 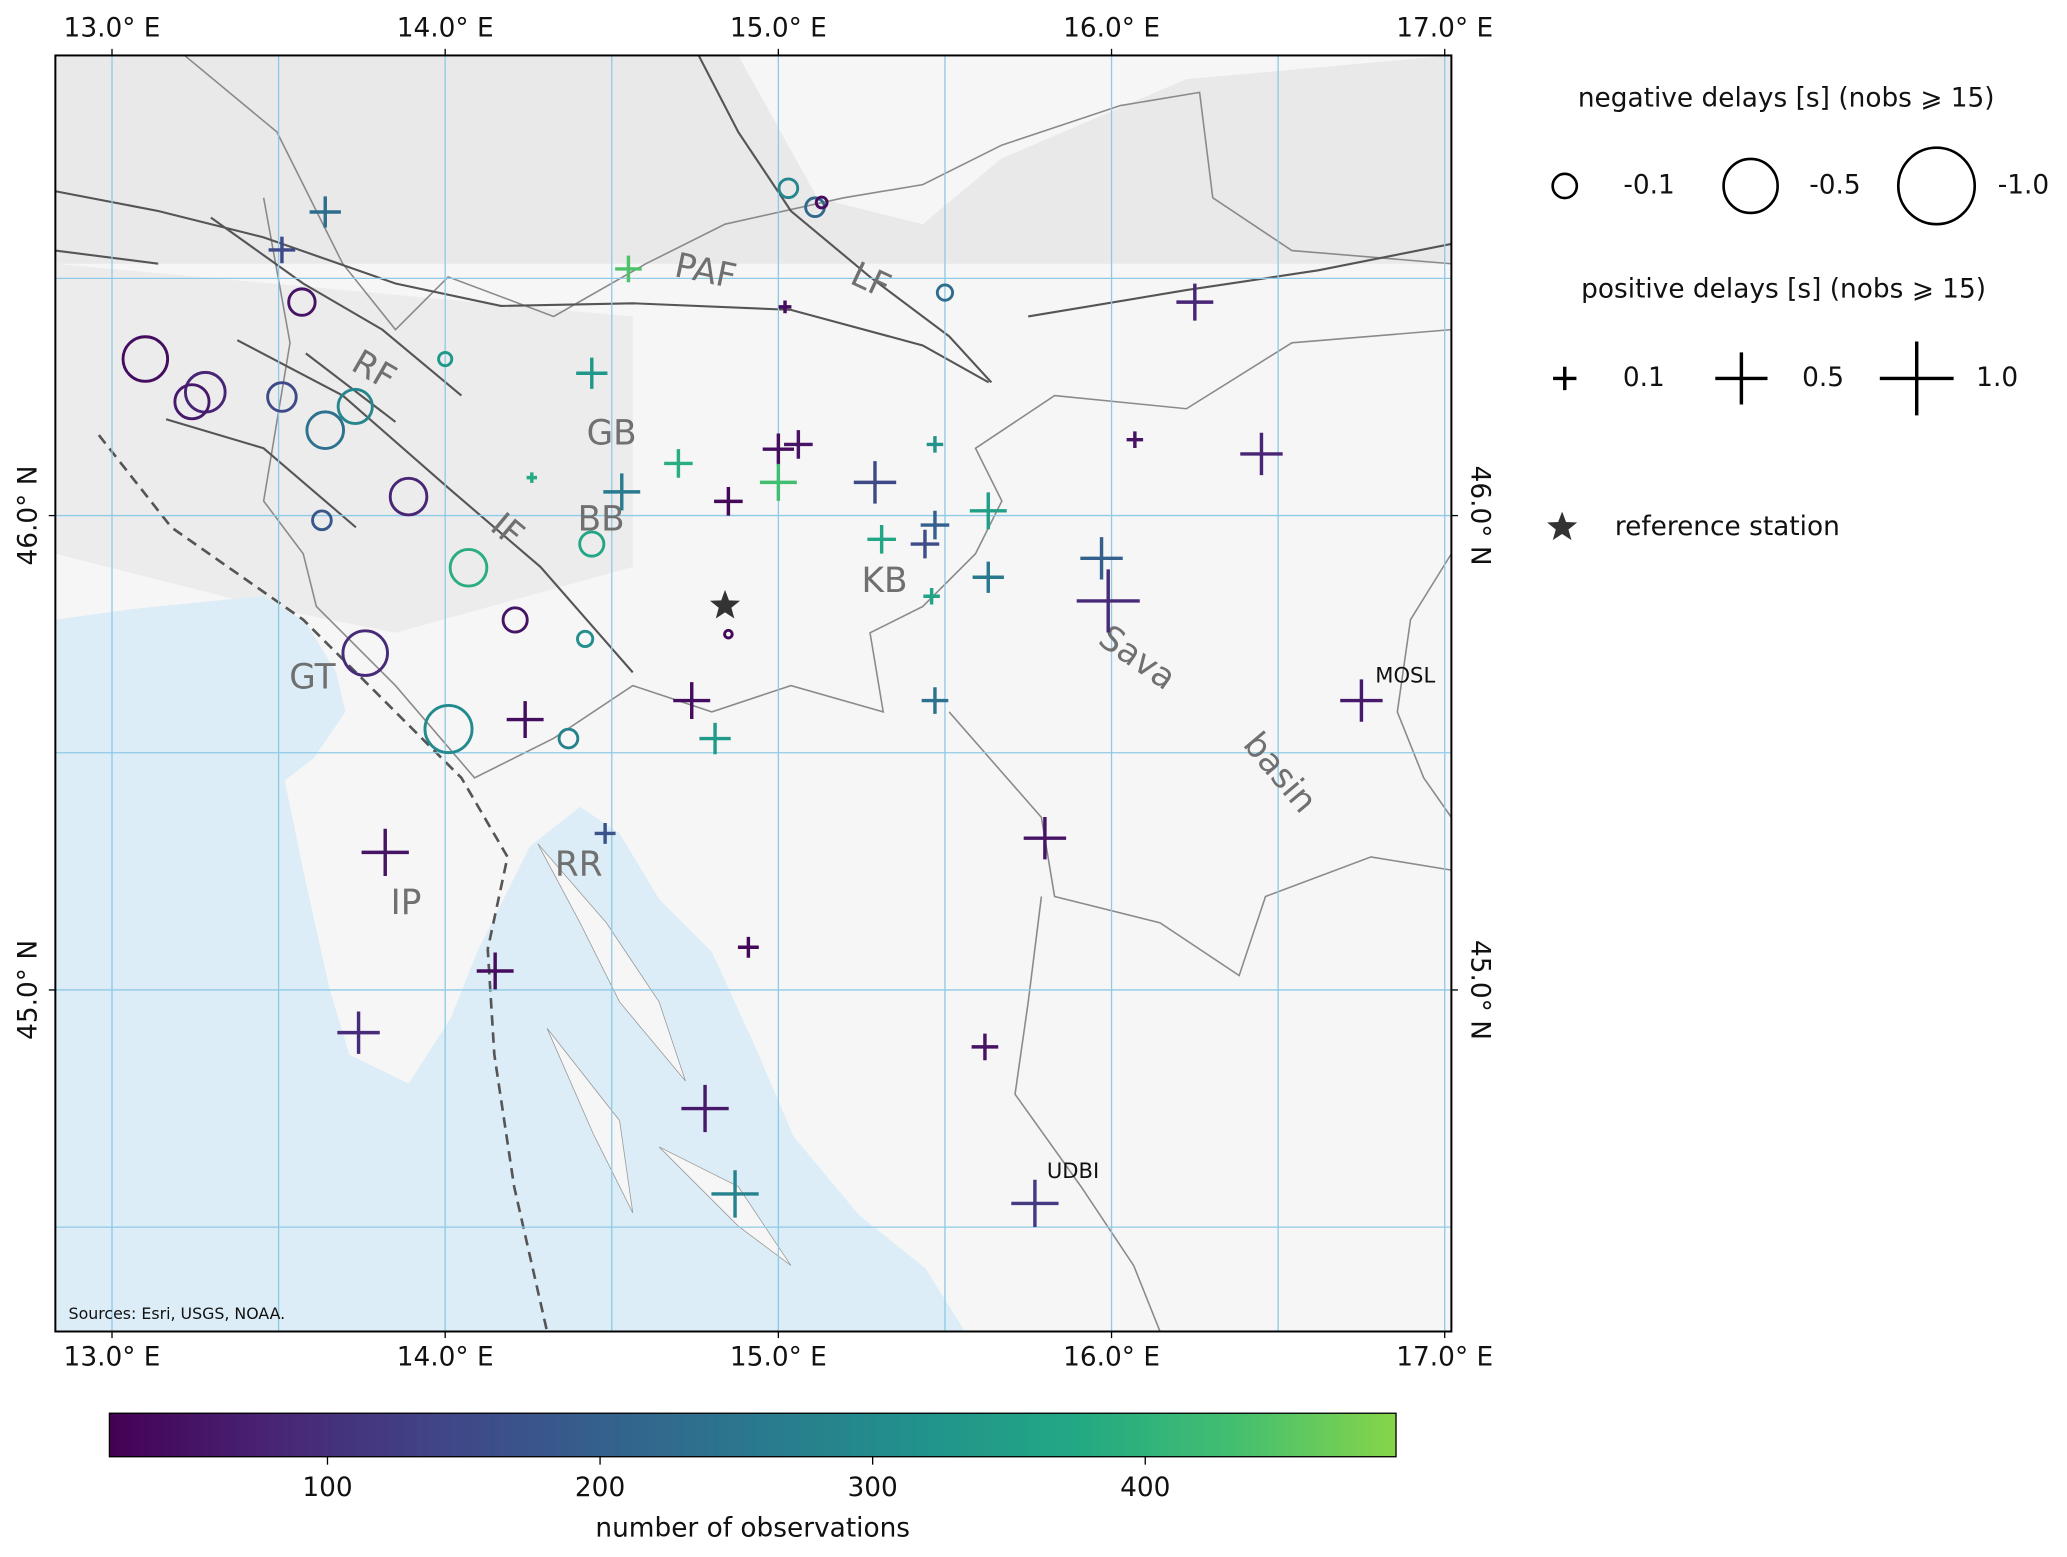 I want to click on region-label: IP, so click(x=406, y=903).